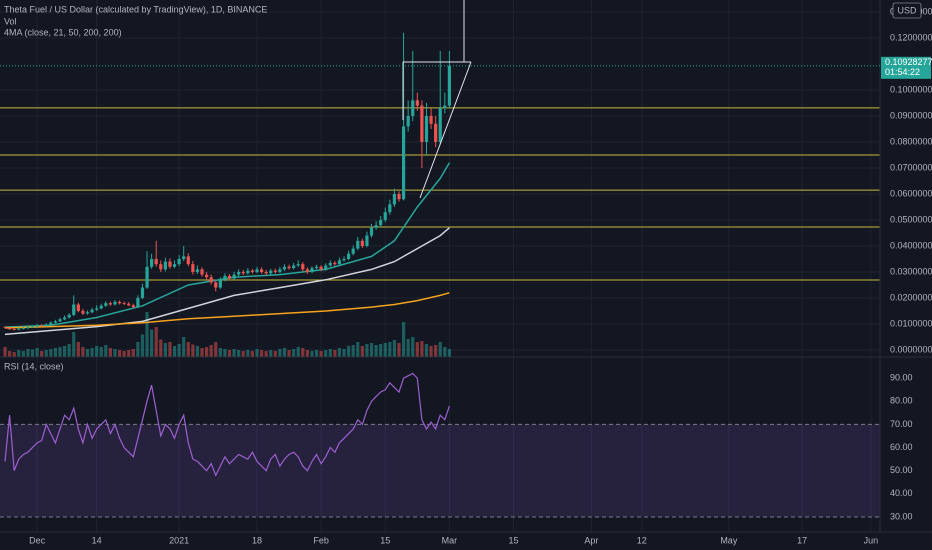 Image resolution: width=932 pixels, height=550 pixels. Describe the element at coordinates (179, 540) in the screenshot. I see `x-tick-label: 2021` at that location.